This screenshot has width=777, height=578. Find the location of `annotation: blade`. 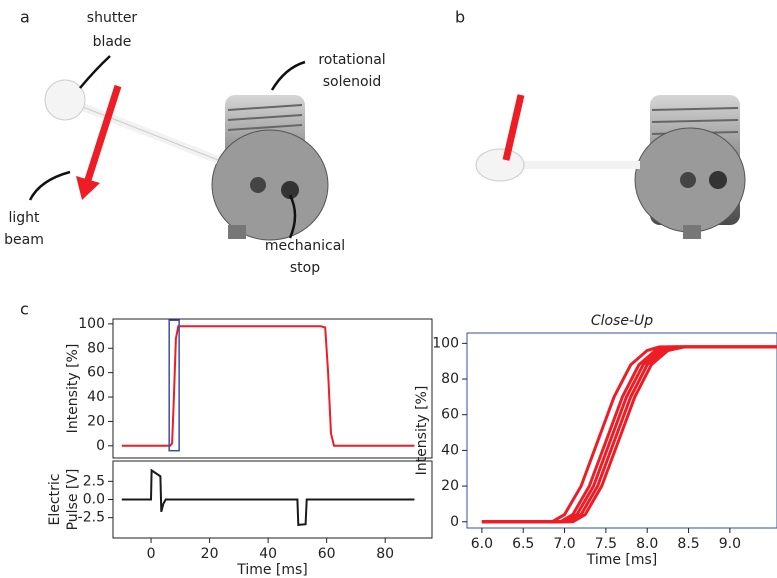

annotation: blade is located at coordinates (112, 42).